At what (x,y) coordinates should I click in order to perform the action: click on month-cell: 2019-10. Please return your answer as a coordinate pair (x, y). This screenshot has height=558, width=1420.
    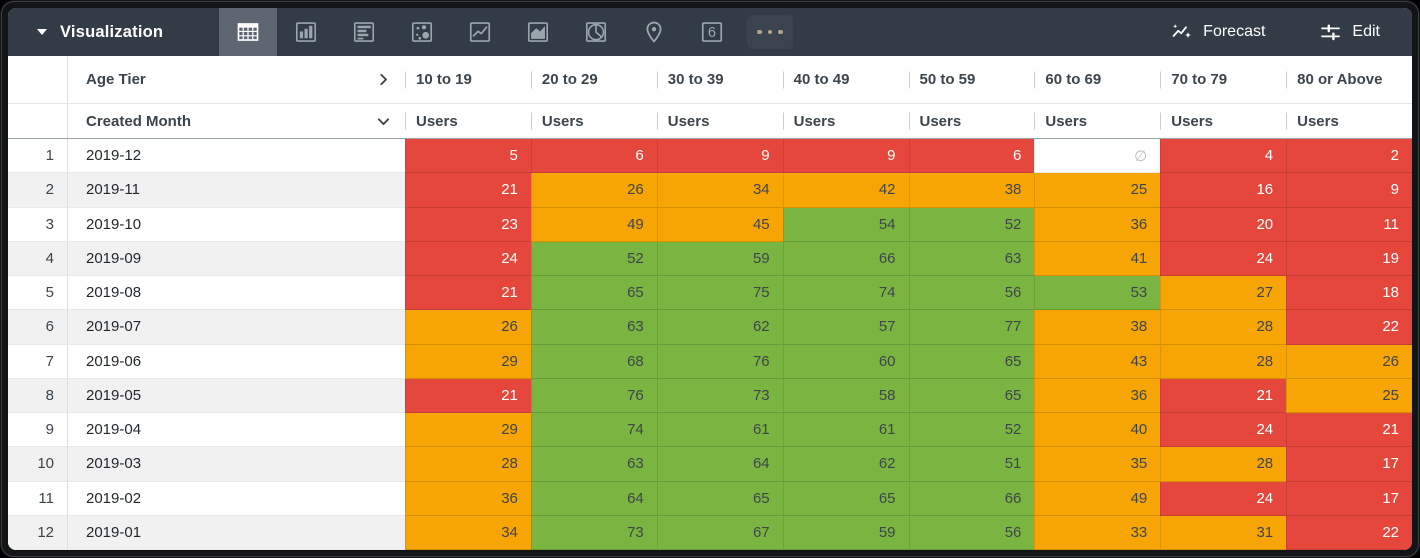
    Looking at the image, I should click on (236, 224).